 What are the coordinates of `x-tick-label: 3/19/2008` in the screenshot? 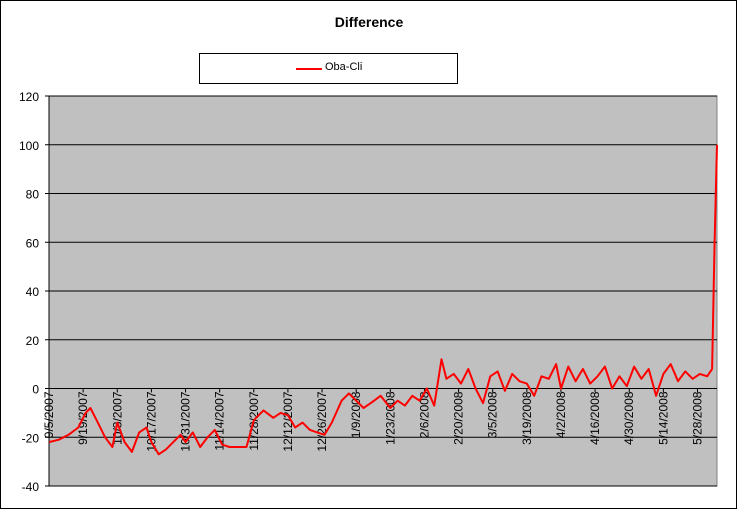 It's located at (527, 418).